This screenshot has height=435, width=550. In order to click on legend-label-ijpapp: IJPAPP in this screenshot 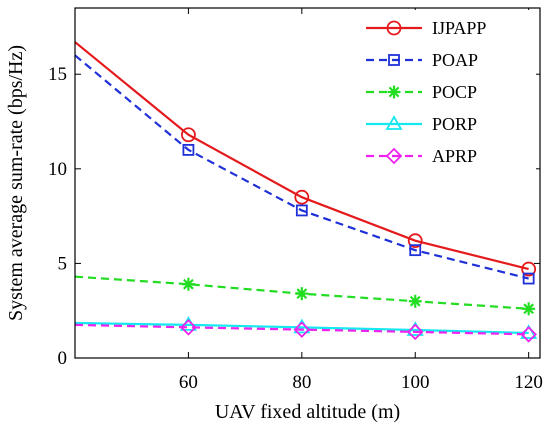, I will do `click(459, 28)`.